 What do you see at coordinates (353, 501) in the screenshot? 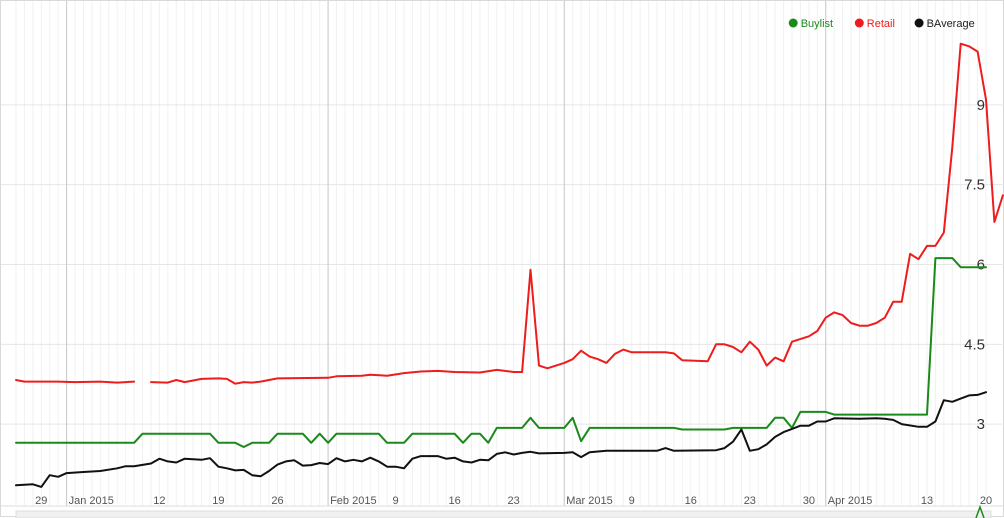
I see `x-tick-label: Feb 2015` at bounding box center [353, 501].